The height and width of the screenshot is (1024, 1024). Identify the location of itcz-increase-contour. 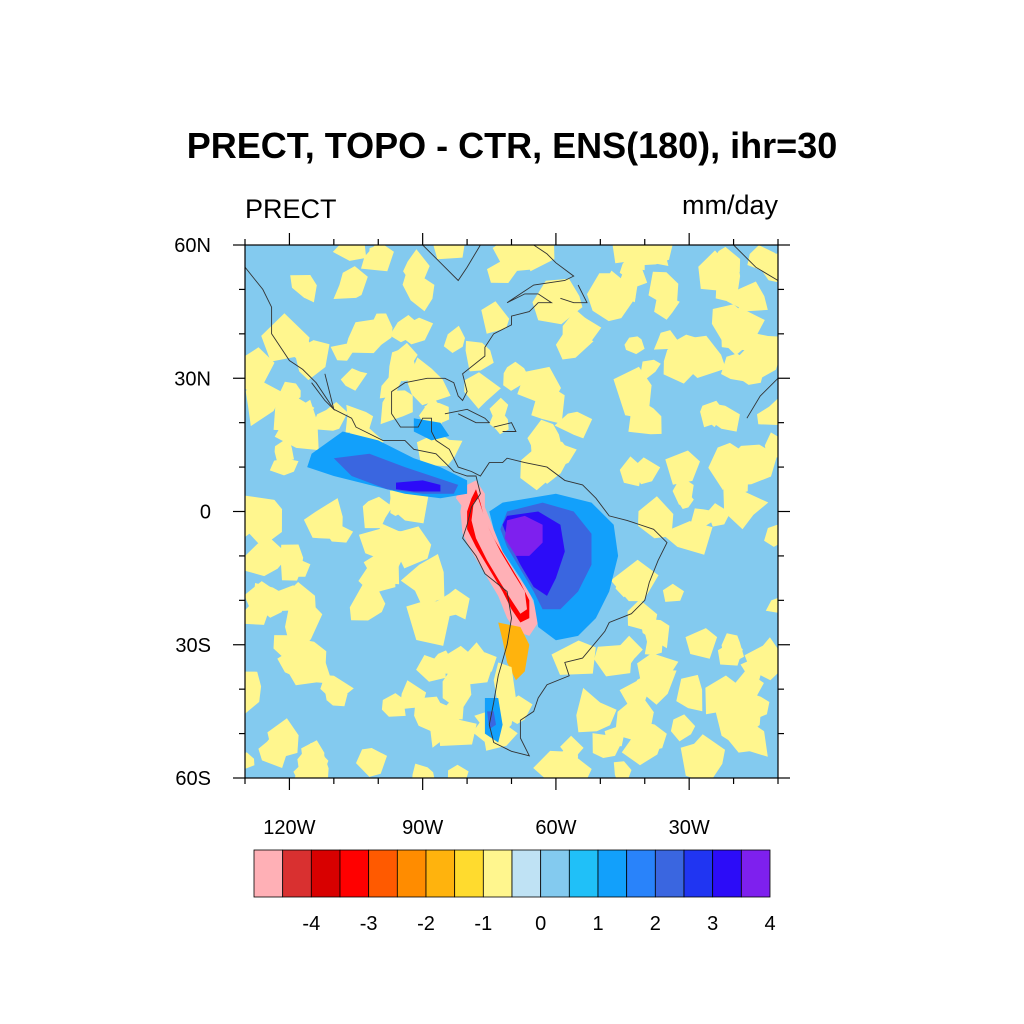
(418, 486).